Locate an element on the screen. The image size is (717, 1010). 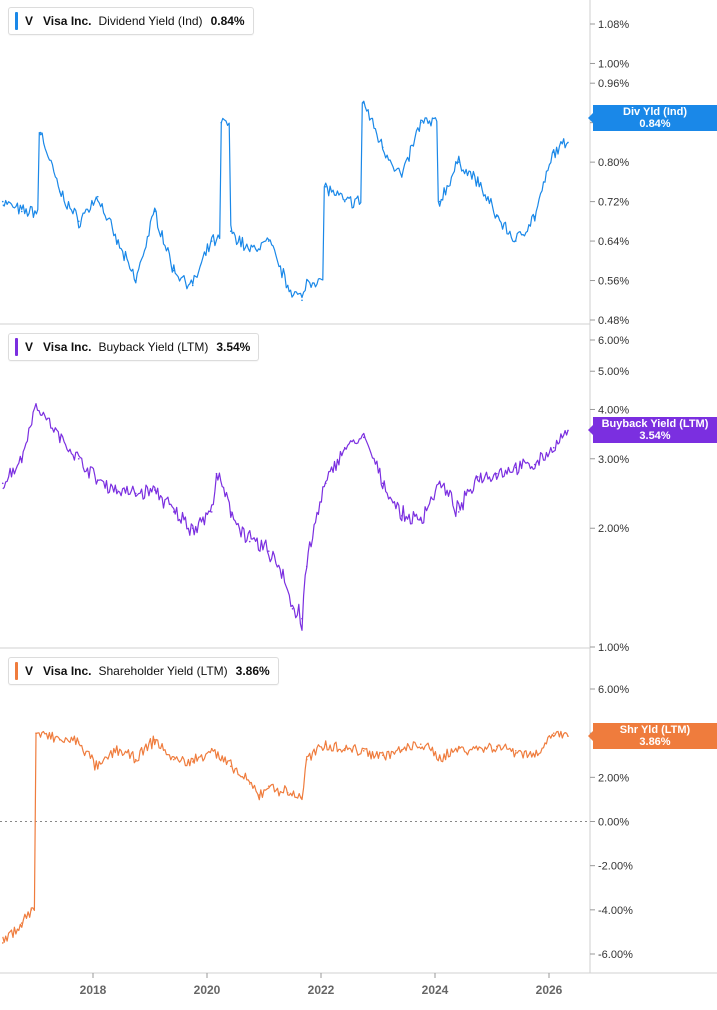
y-tick-label: 0.64% is located at coordinates (613, 242).